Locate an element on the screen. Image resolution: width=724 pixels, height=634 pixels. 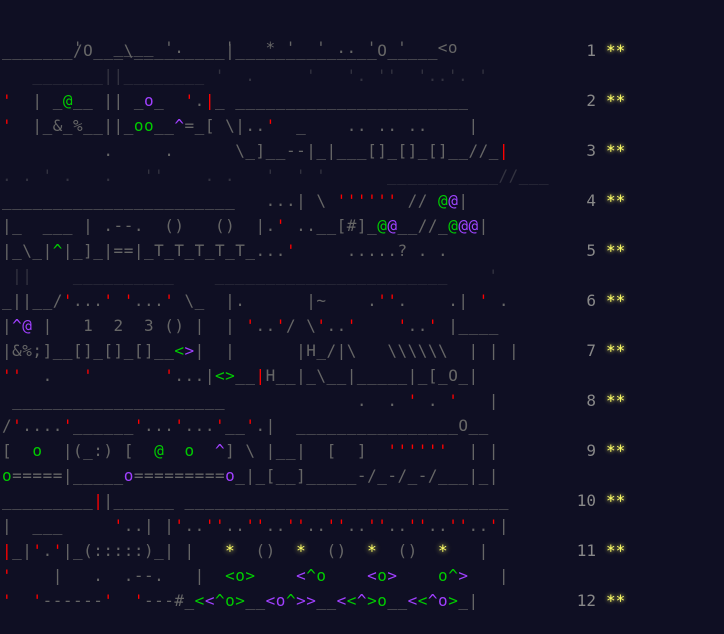
day-art-11: |_|'.'|_(:::::)_| | * () * () * () * | is located at coordinates (245, 550).